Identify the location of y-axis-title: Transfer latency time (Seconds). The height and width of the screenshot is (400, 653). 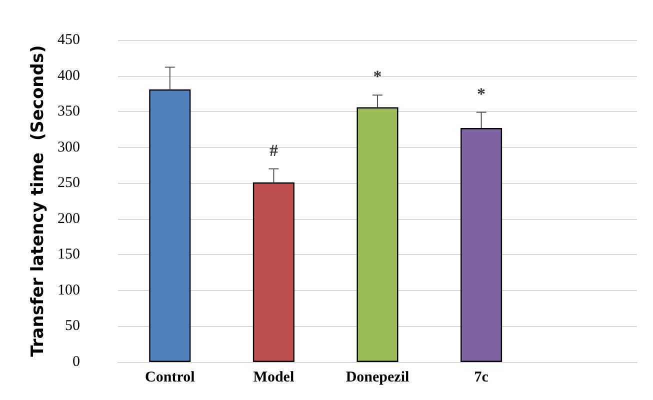
(38, 201).